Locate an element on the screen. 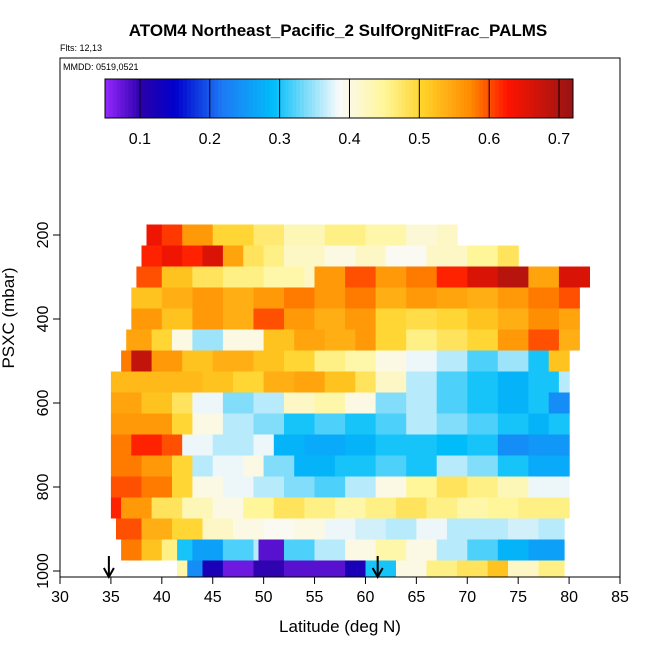  x-tick-label: 45 is located at coordinates (213, 597).